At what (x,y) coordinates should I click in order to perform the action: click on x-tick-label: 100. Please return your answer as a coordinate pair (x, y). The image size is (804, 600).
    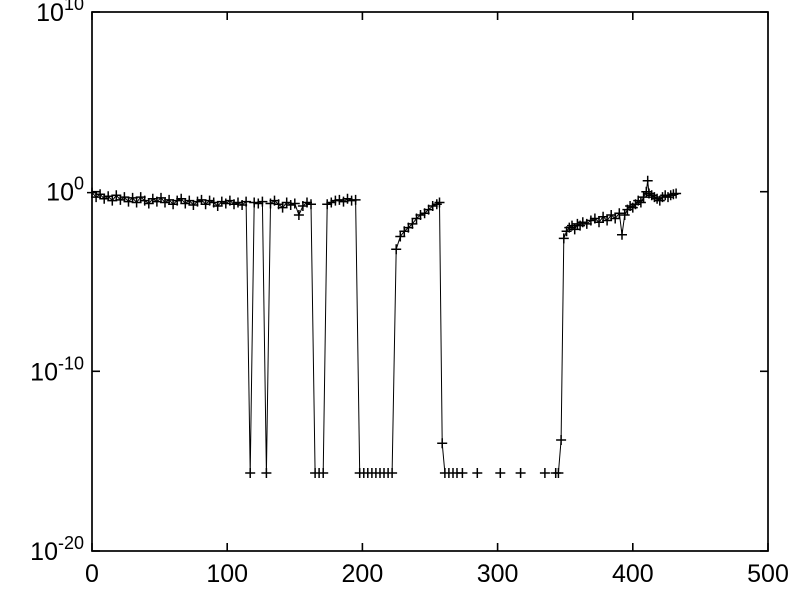
    Looking at the image, I should click on (227, 574).